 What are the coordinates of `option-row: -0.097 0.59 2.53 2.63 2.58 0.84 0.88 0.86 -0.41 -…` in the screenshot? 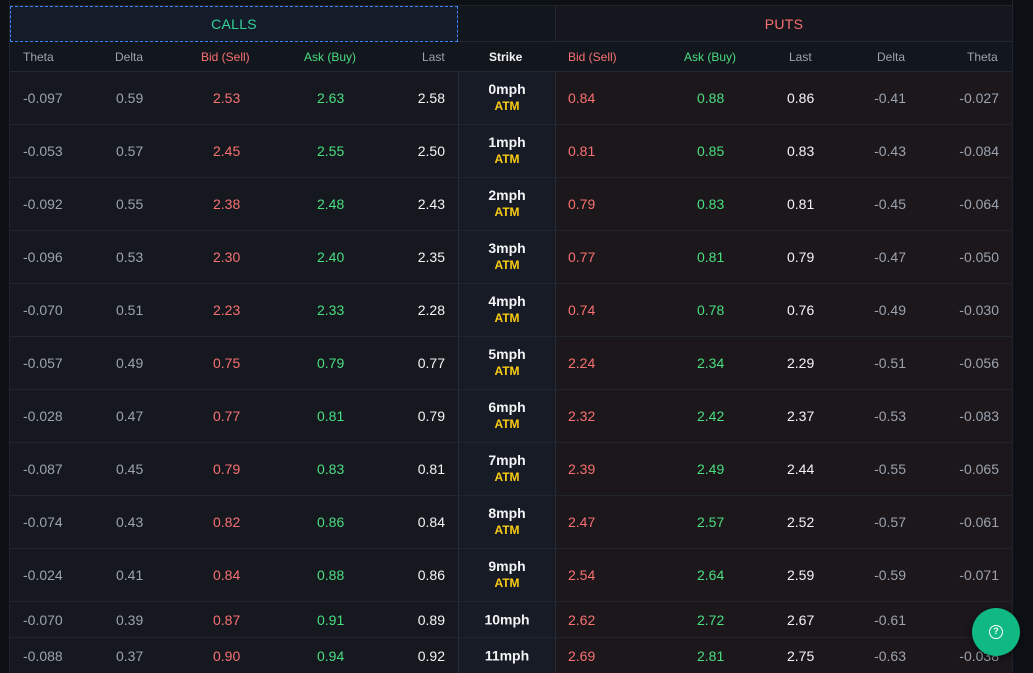 It's located at (511, 98).